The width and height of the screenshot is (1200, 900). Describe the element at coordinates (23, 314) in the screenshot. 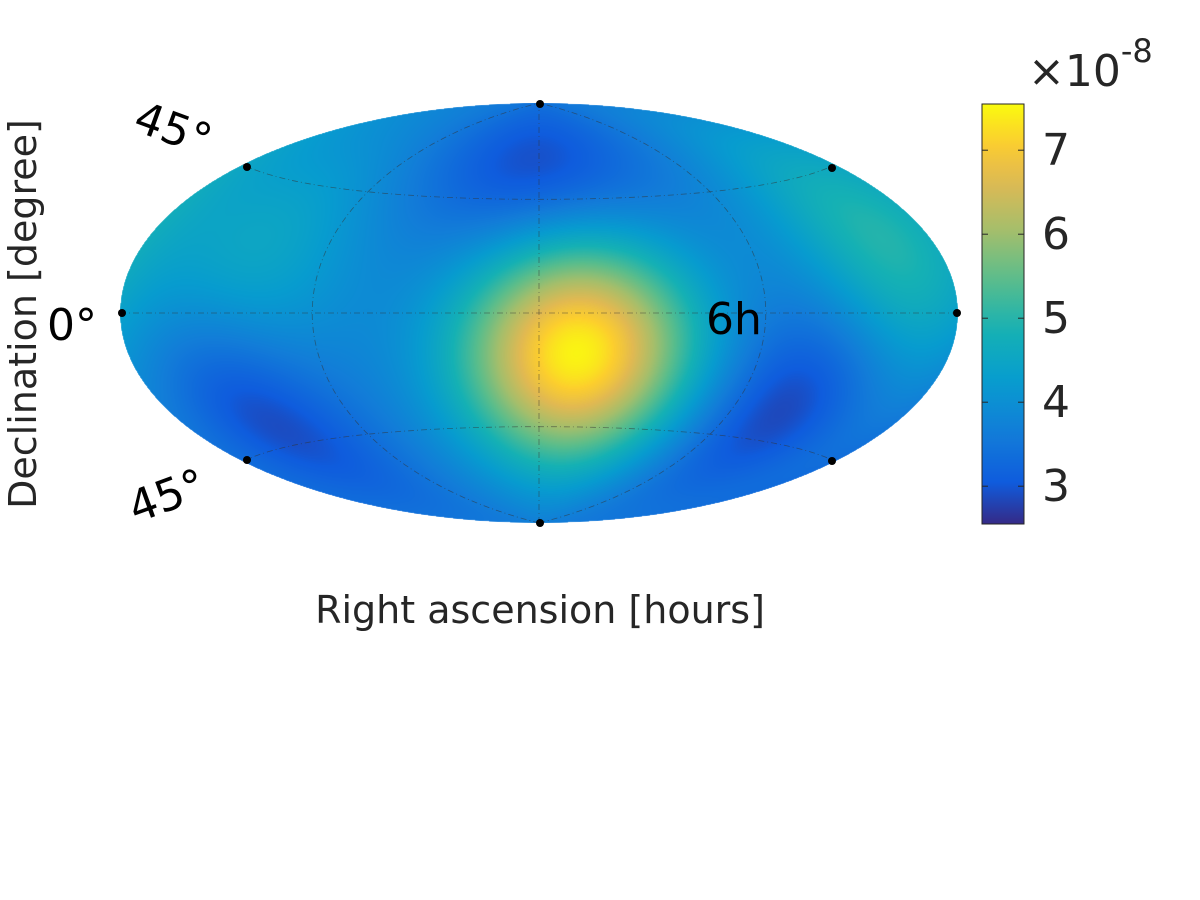

I see `y-axis-label: Declination [degree]` at that location.